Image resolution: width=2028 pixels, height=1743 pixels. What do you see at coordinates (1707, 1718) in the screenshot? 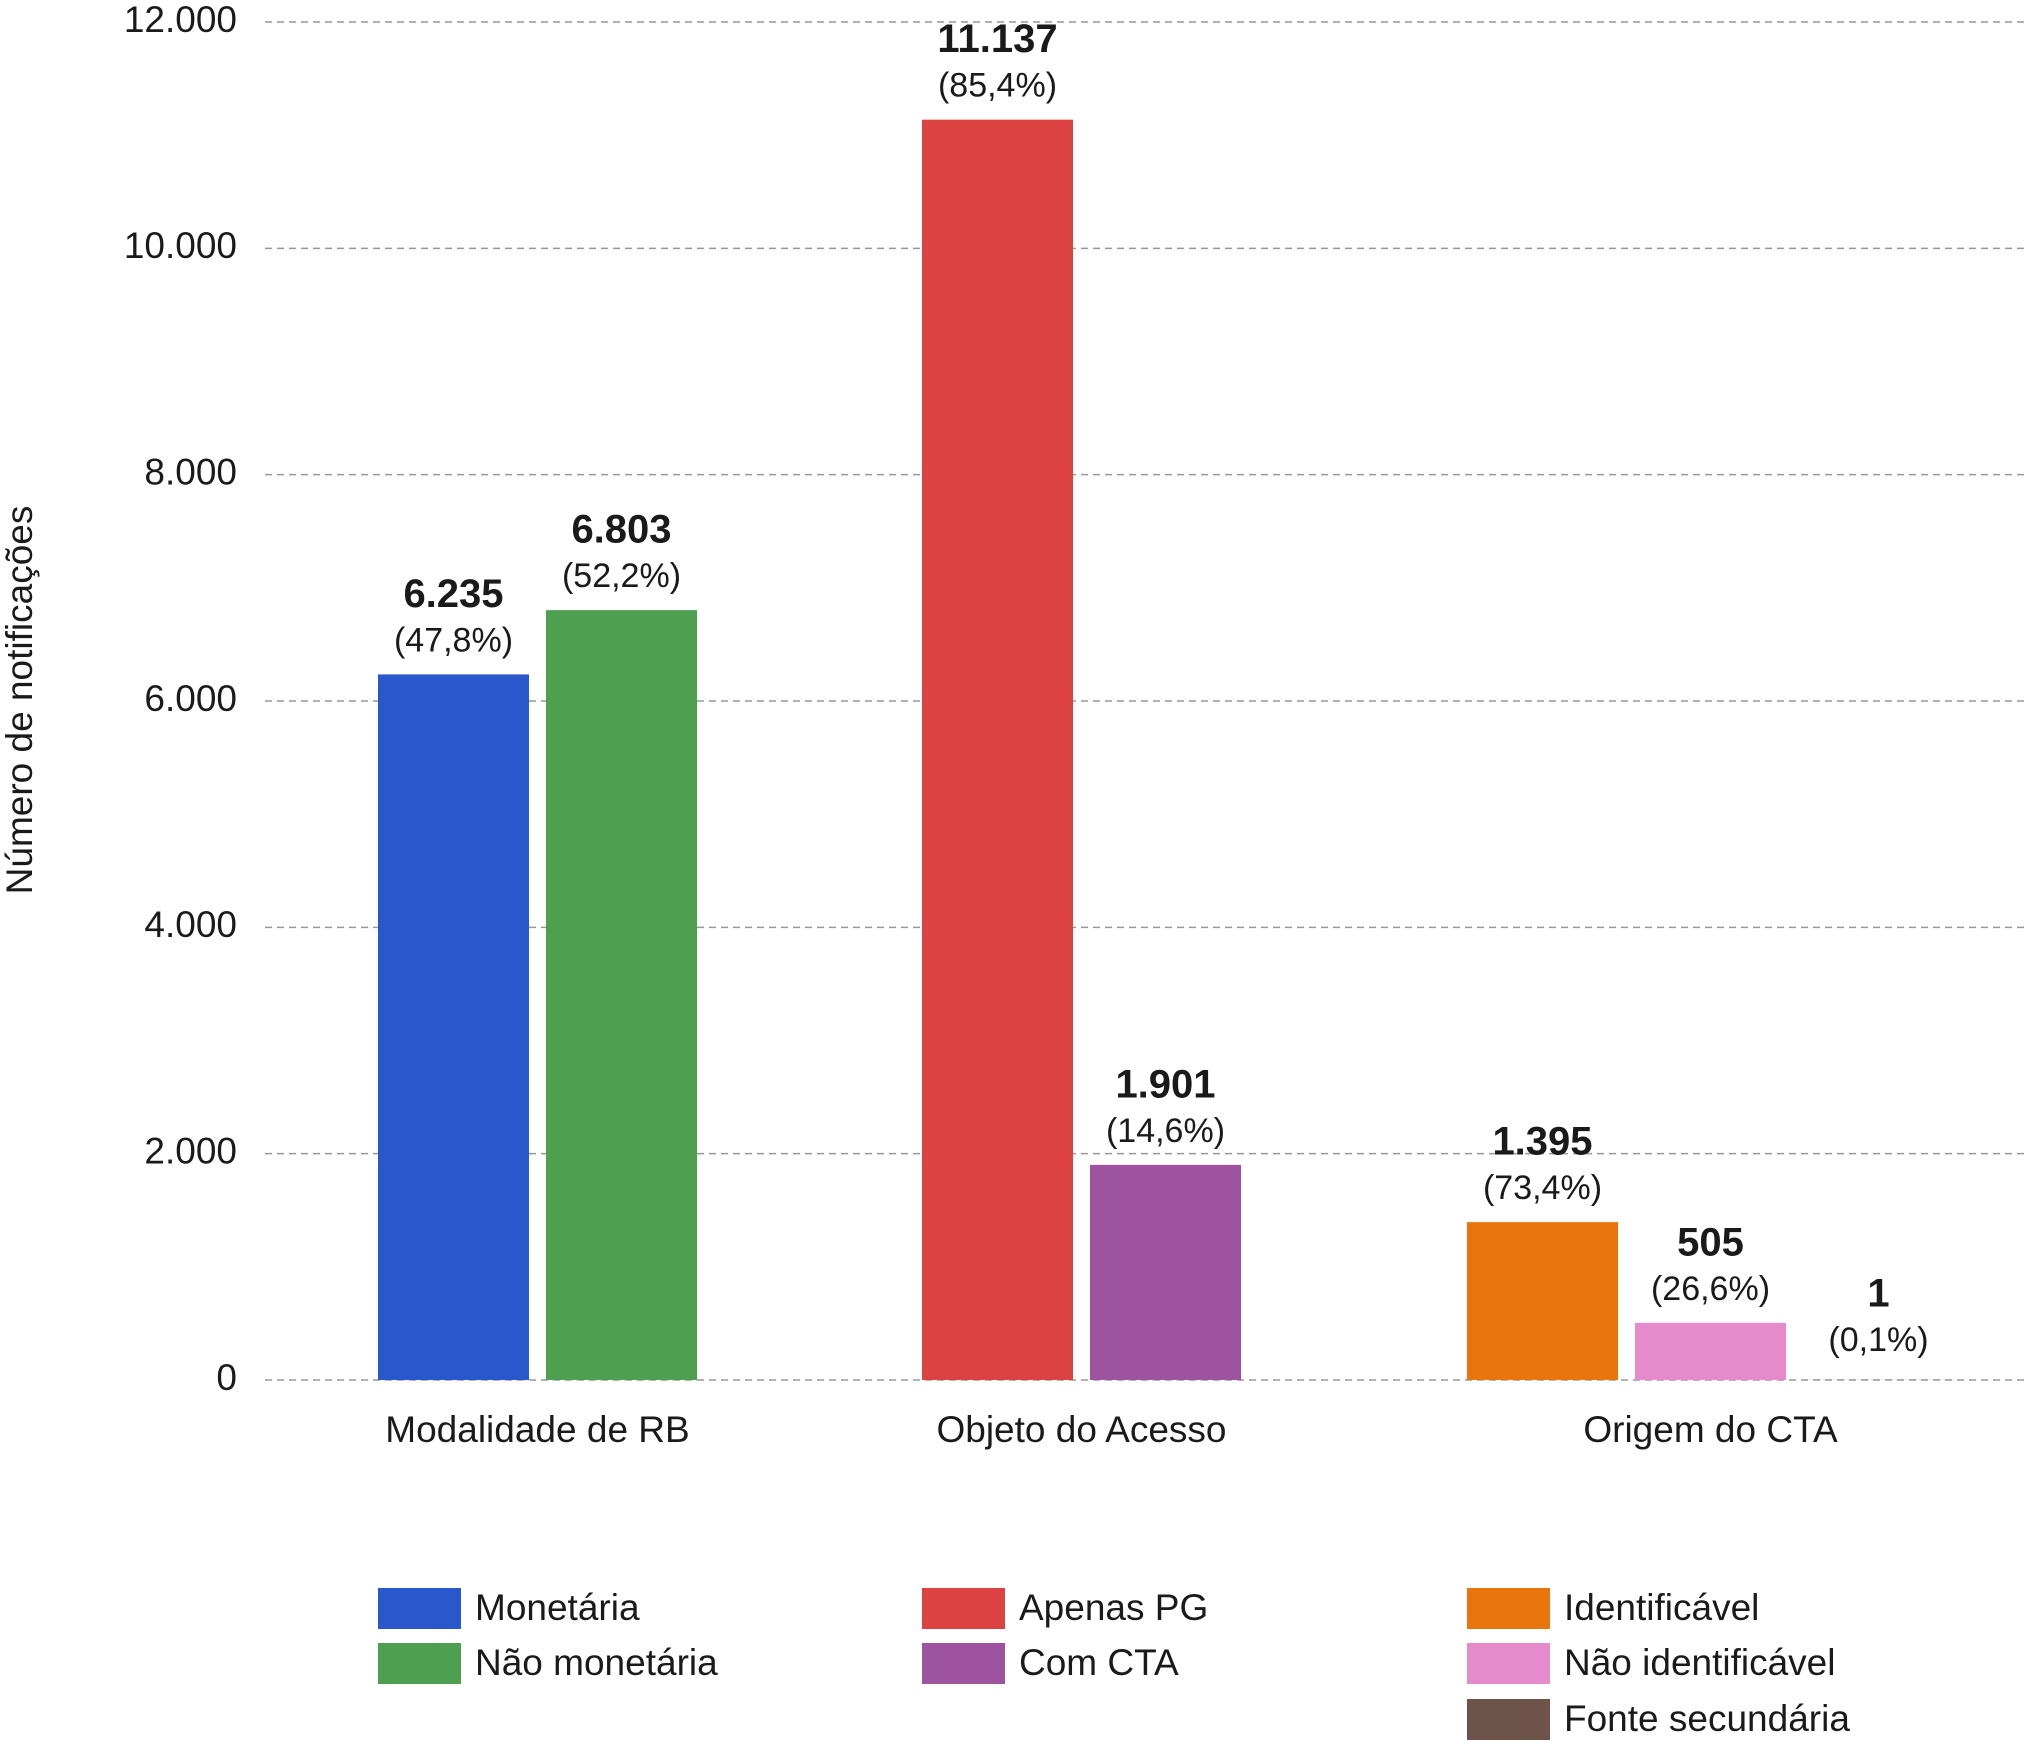
I see `legend-label: Fonte secundária` at bounding box center [1707, 1718].